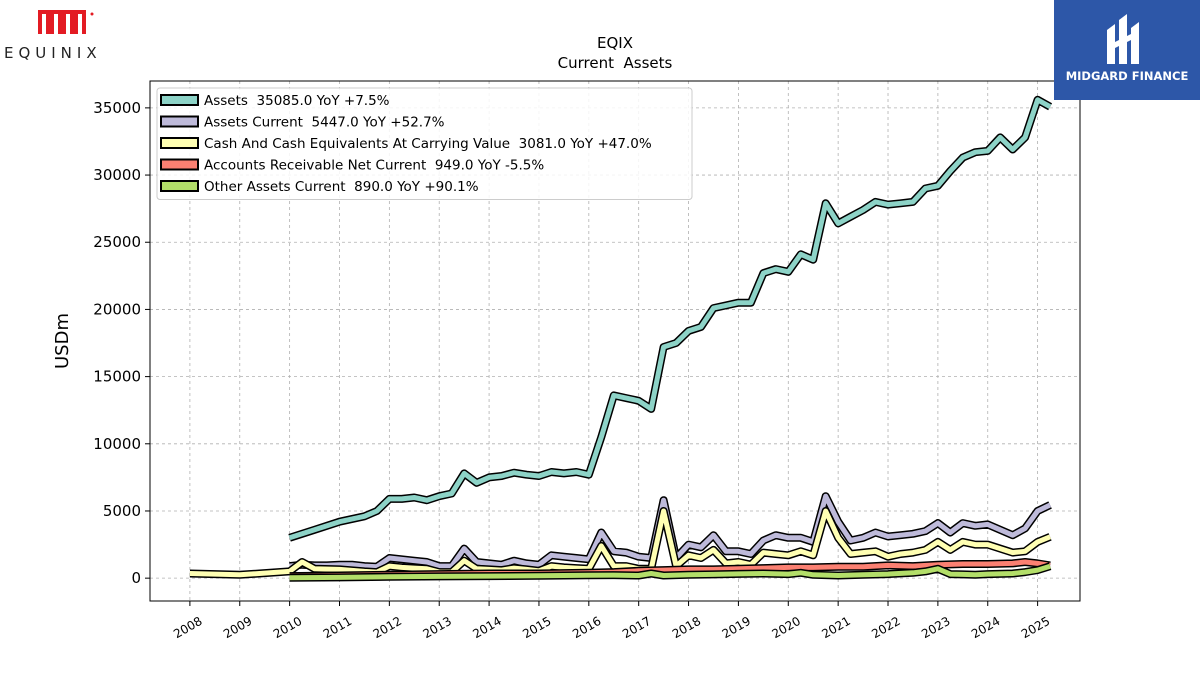 This screenshot has height=679, width=1200. I want to click on legend-label: Assets 35085.0 YoY +7.5%, so click(297, 101).